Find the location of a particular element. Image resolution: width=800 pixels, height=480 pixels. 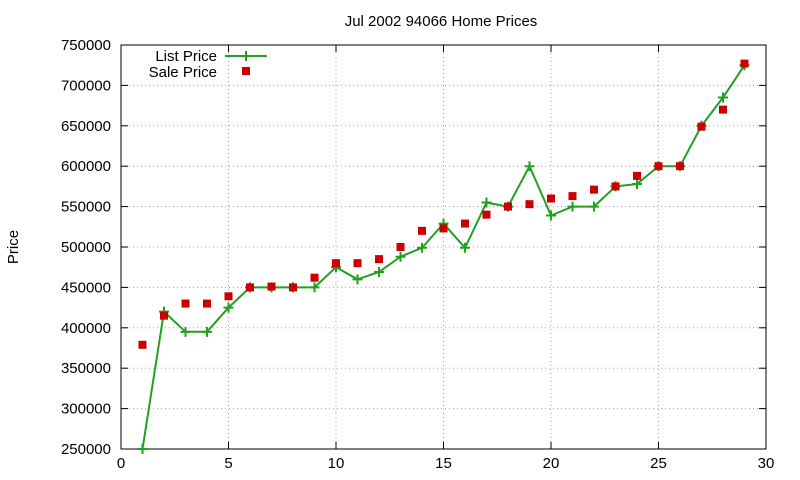

y-tick-label: 650000 is located at coordinates (86, 126).